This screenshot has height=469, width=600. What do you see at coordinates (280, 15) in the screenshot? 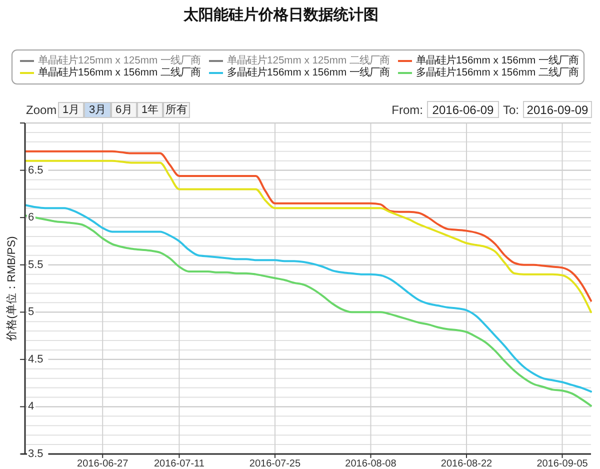
I see `chart-title: 太阳能硅片价格日数据统计图` at bounding box center [280, 15].